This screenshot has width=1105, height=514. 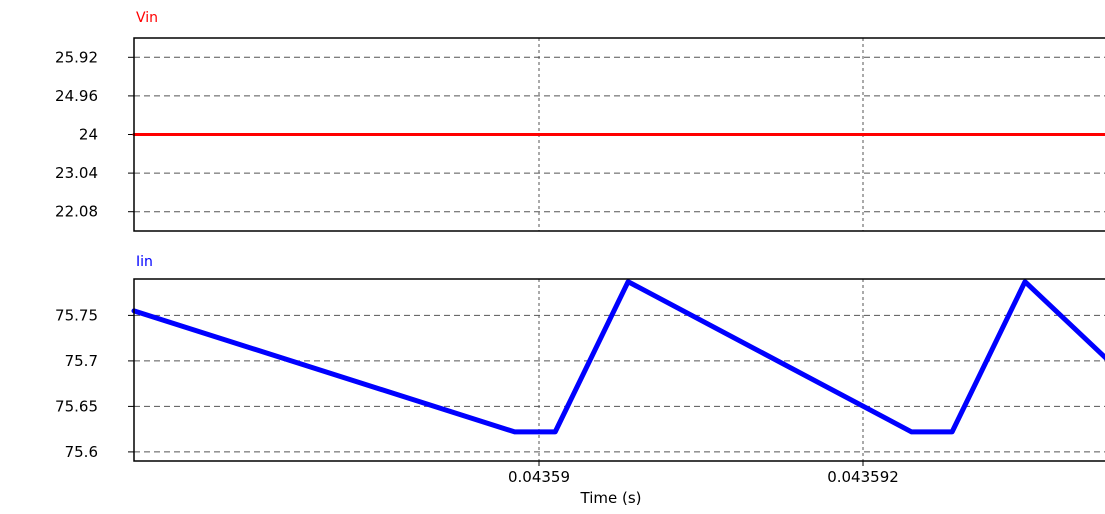 I want to click on vin-y-ticks: 25.92 24.96 24 23.04 22.08, so click(x=94, y=134).